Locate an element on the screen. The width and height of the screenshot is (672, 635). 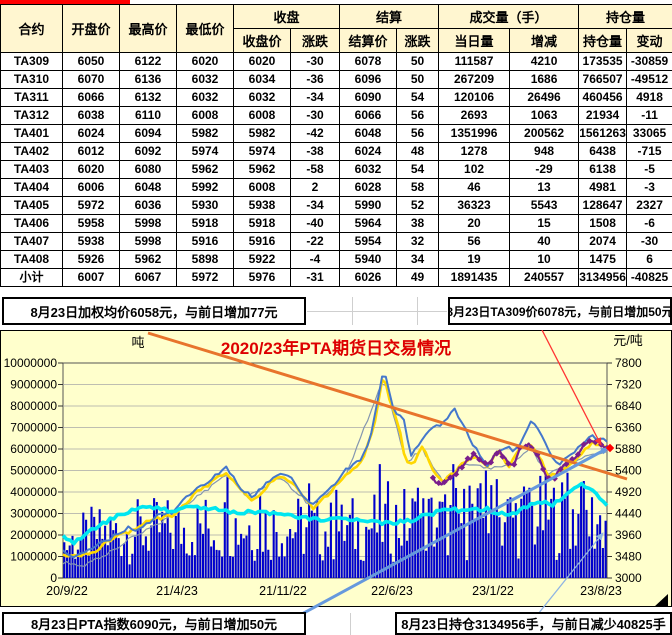
value-cell: 54 is located at coordinates (418, 97).